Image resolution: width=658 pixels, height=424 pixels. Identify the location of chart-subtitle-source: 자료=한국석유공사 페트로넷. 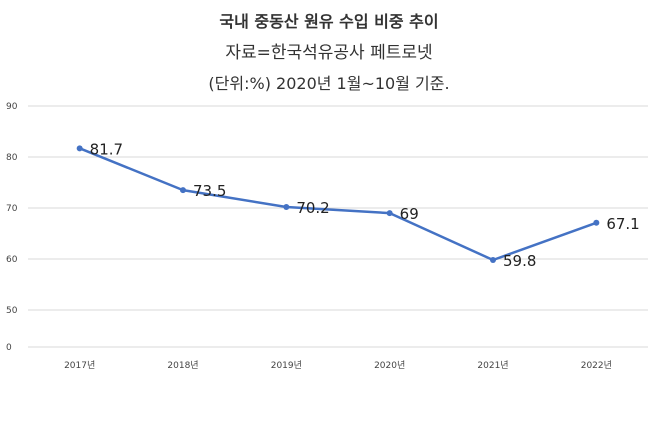
(329, 53).